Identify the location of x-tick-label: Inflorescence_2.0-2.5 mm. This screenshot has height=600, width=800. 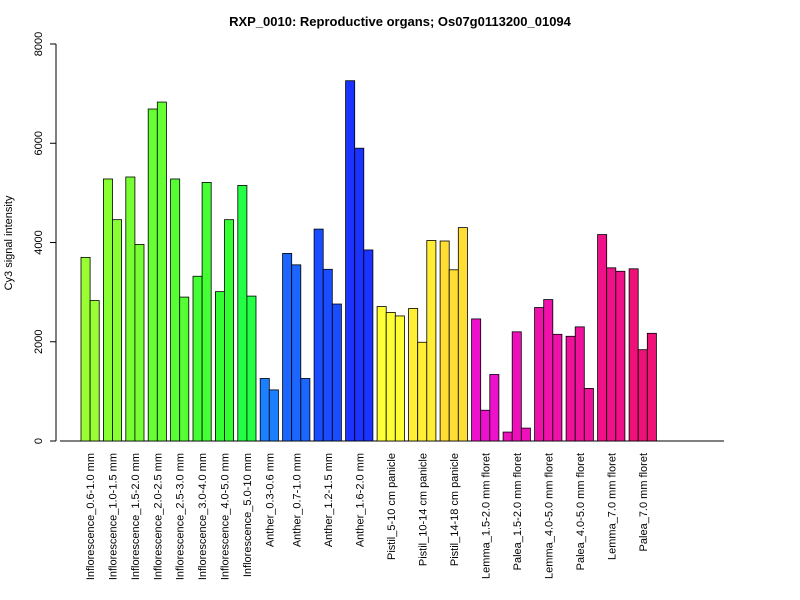
(158, 516).